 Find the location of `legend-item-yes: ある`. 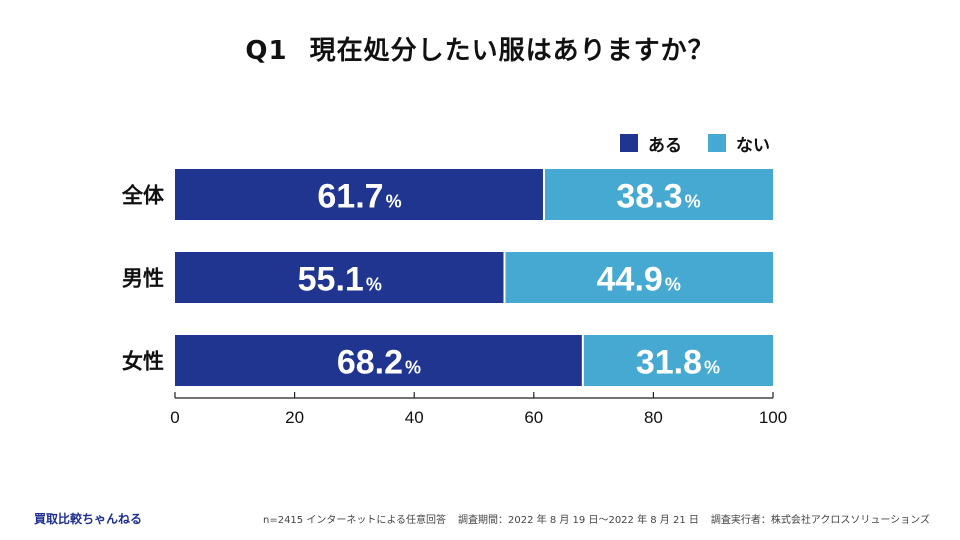

legend-item-yes: ある is located at coordinates (651, 143).